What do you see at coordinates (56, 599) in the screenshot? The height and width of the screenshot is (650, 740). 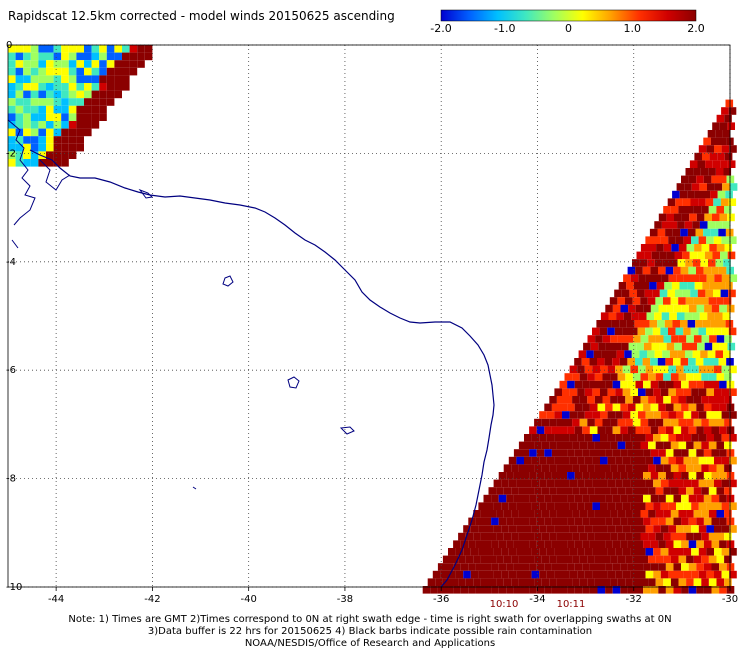 I see `x-tick-label: -44` at bounding box center [56, 599].